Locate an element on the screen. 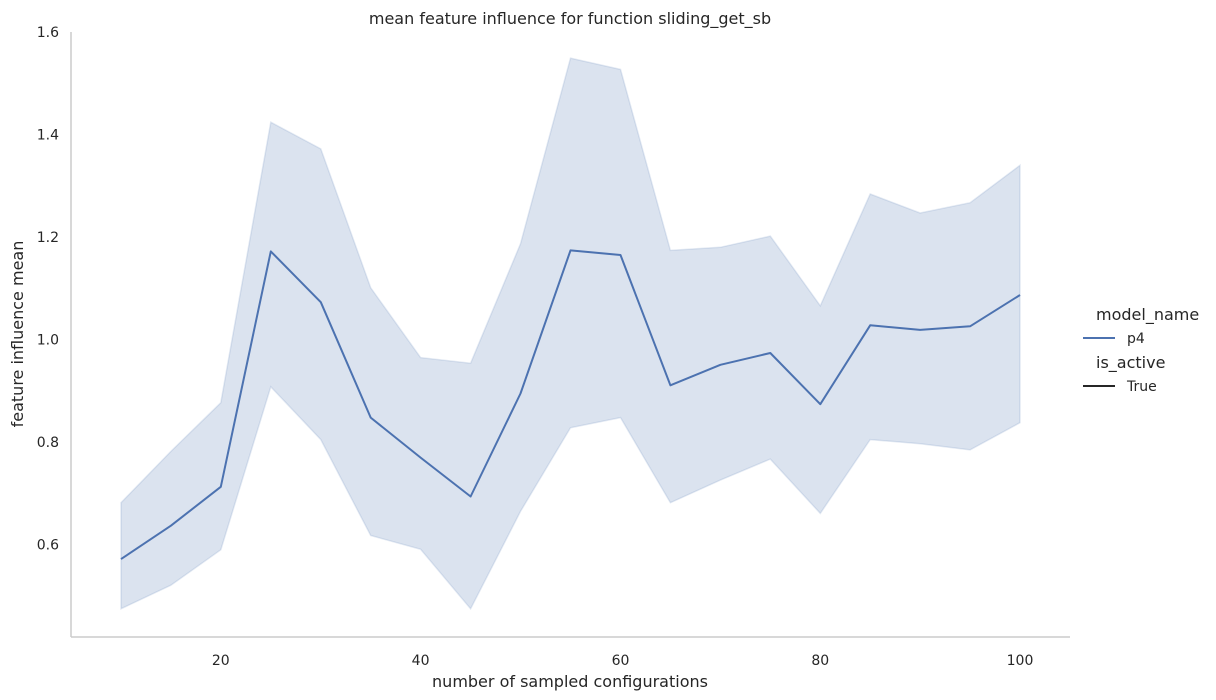  x-tick-label: 40 is located at coordinates (421, 661).